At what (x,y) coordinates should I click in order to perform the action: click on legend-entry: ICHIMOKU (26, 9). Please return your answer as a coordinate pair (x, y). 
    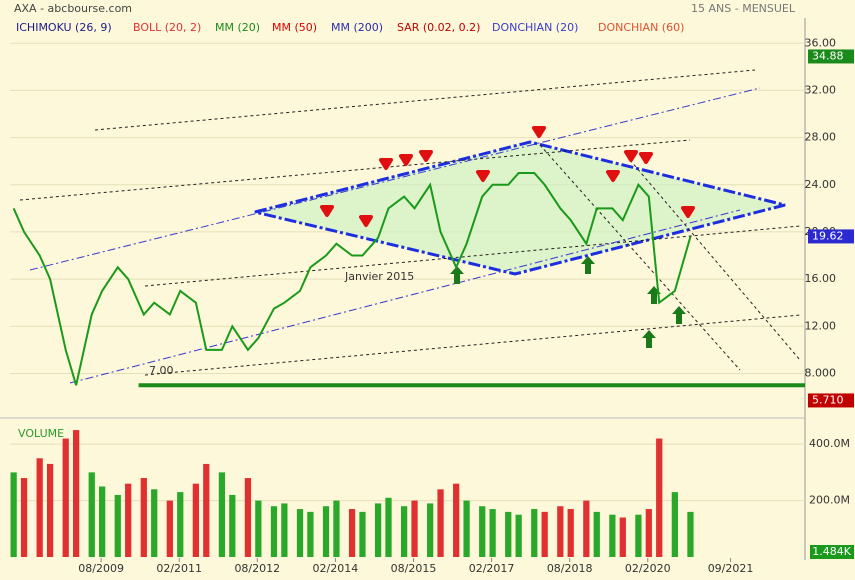
    Looking at the image, I should click on (64, 27).